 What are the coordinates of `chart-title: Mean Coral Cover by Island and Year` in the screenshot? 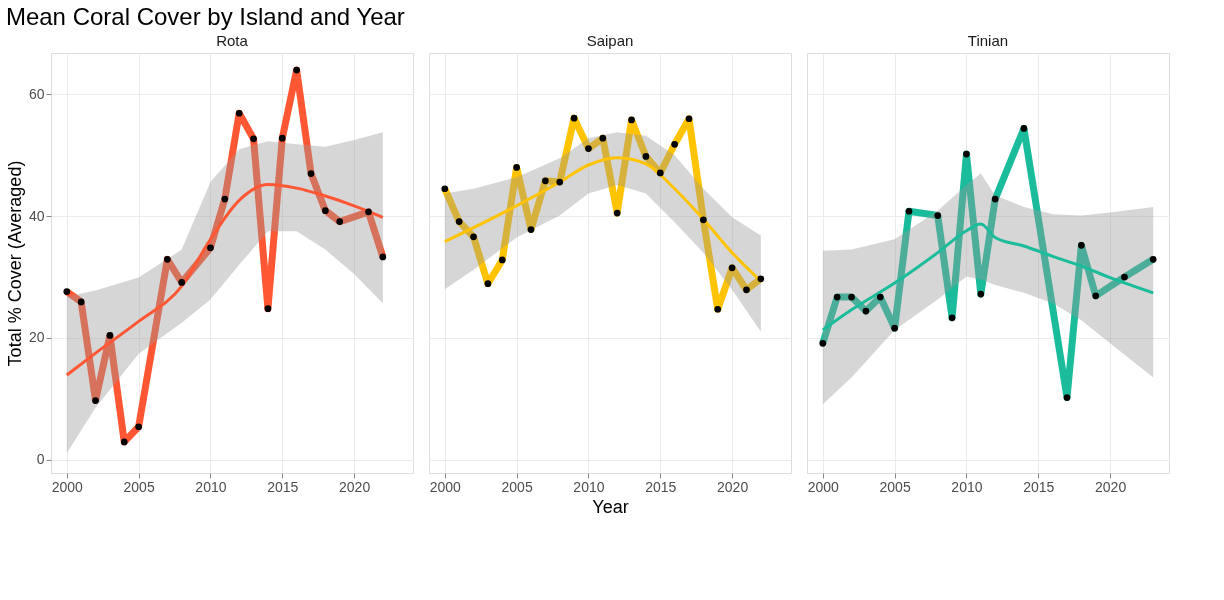 It's located at (205, 16).